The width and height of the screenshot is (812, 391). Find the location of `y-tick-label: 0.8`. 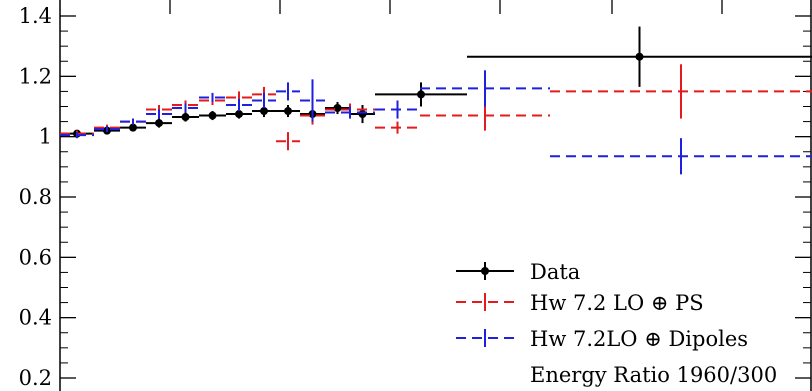

y-tick-label: 0.8 is located at coordinates (35, 197).